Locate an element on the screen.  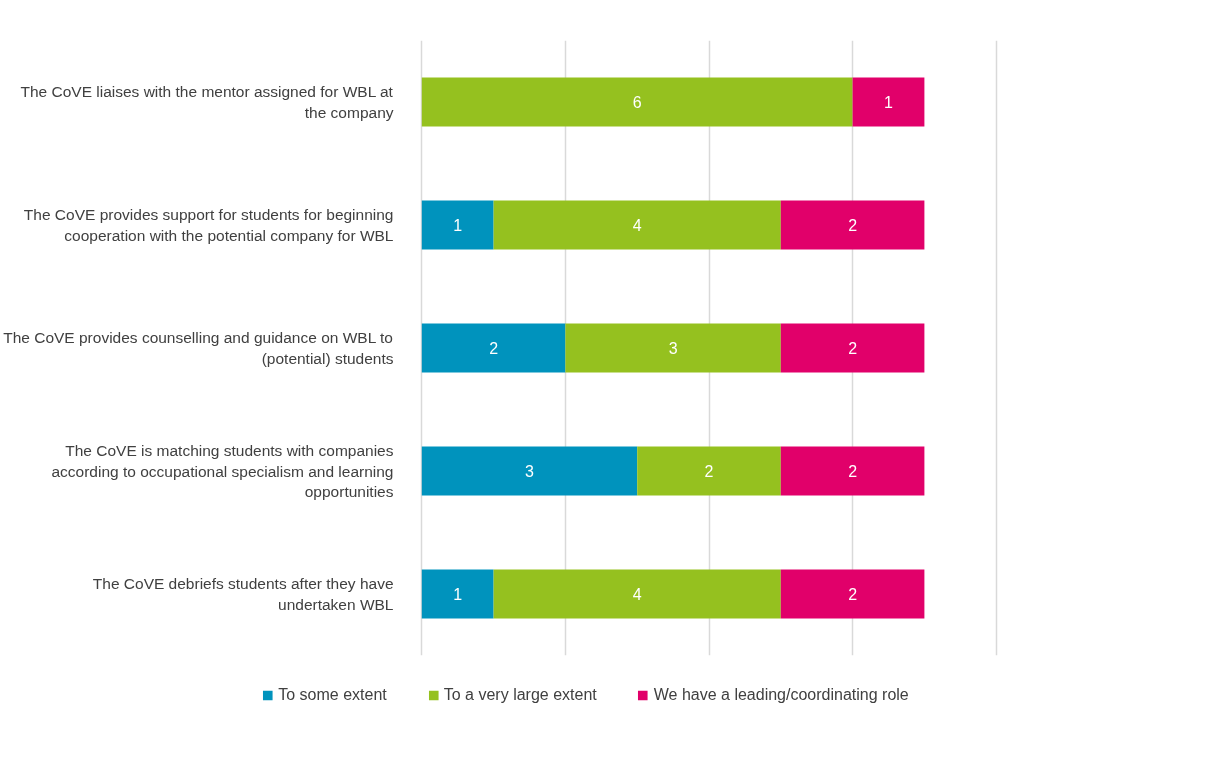
y-tick-label: The CoVE provides counselling and guidance on WBL to (potential) students is located at coordinates (198, 348).